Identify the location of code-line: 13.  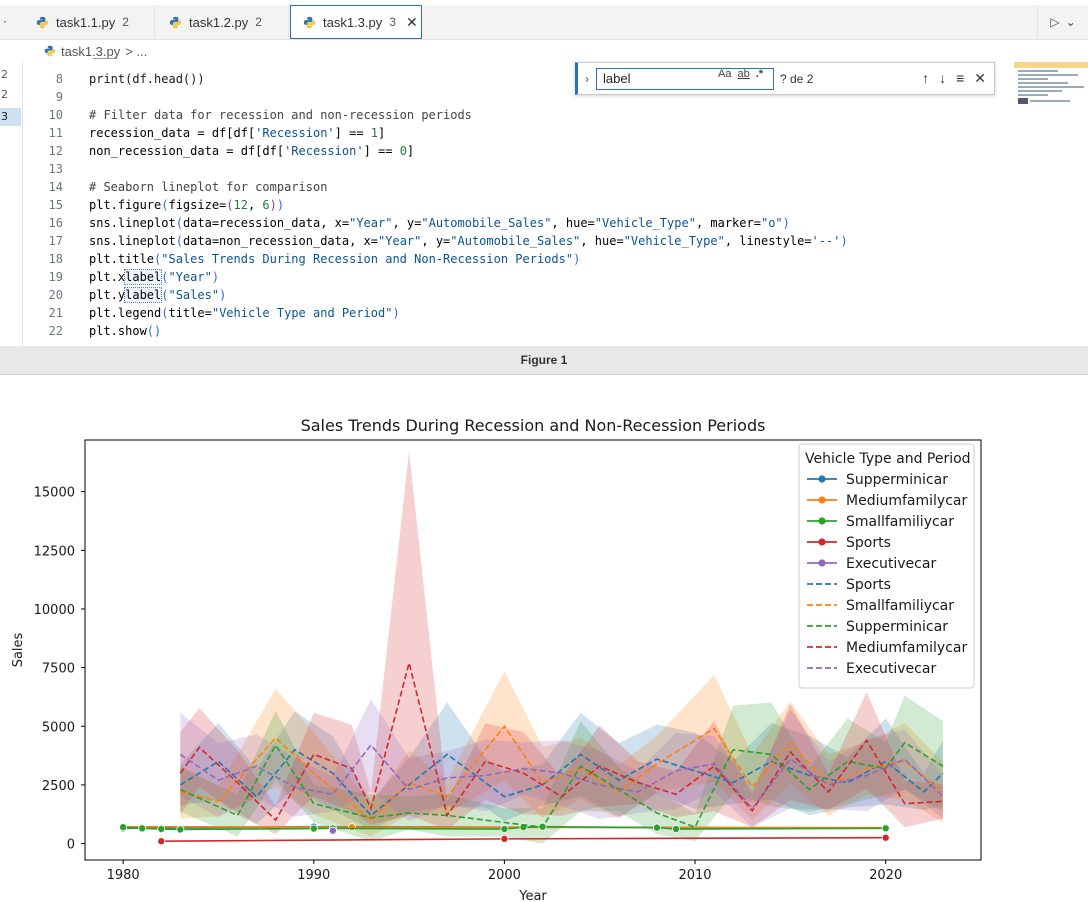
(55, 169).